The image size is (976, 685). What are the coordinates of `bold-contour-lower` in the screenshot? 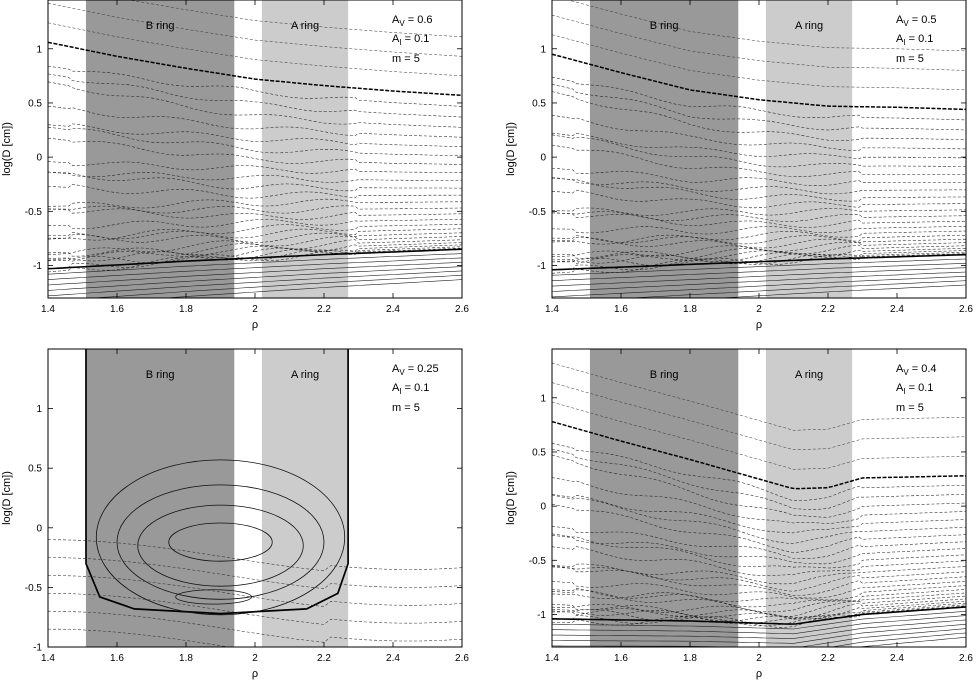 It's located at (759, 615).